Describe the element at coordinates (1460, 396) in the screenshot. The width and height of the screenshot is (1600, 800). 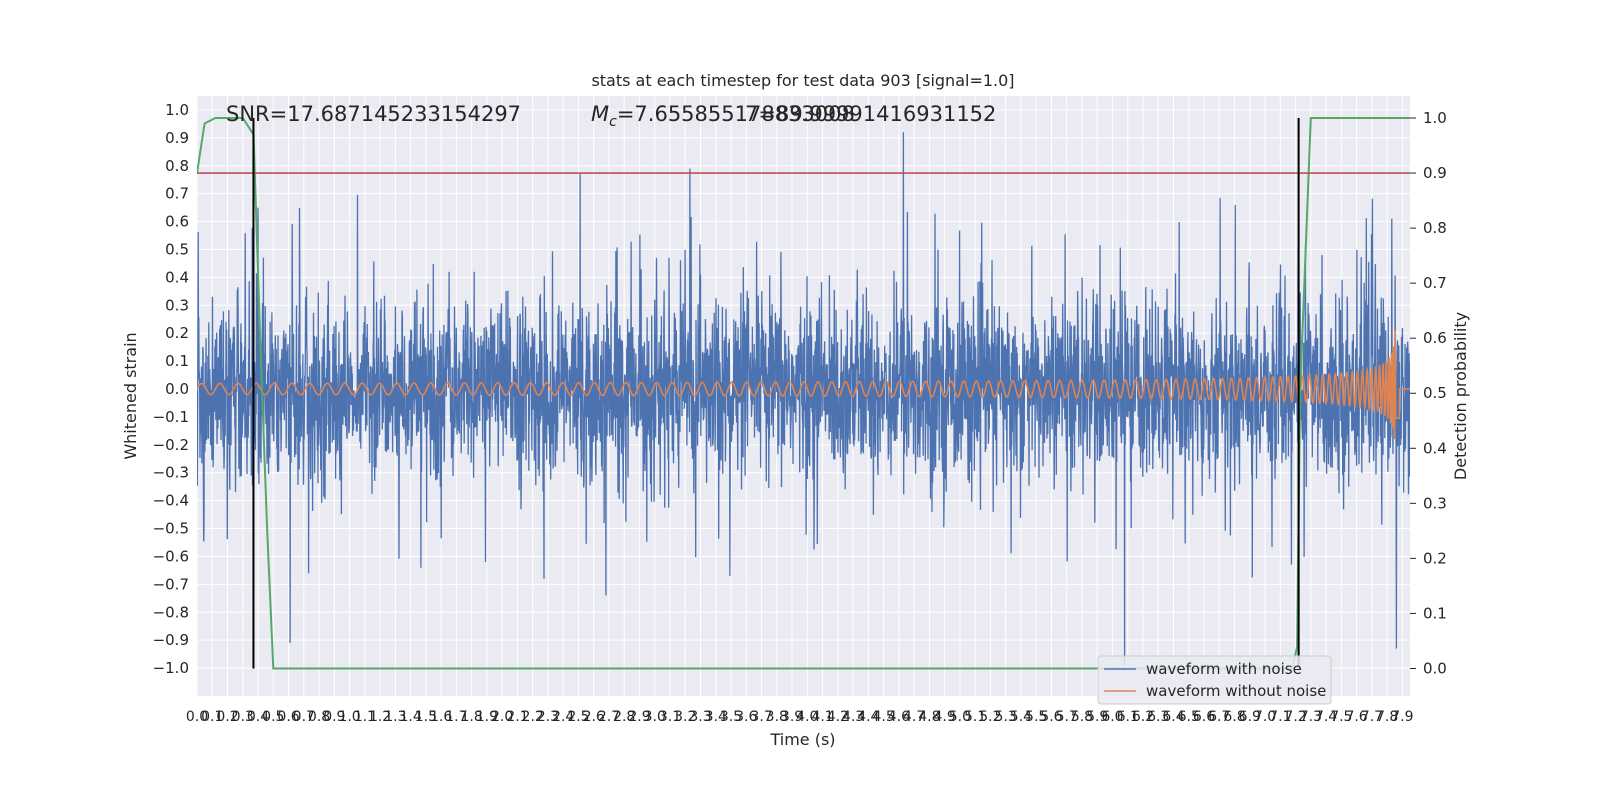
I see `y2-axis-label: Detection probability` at that location.